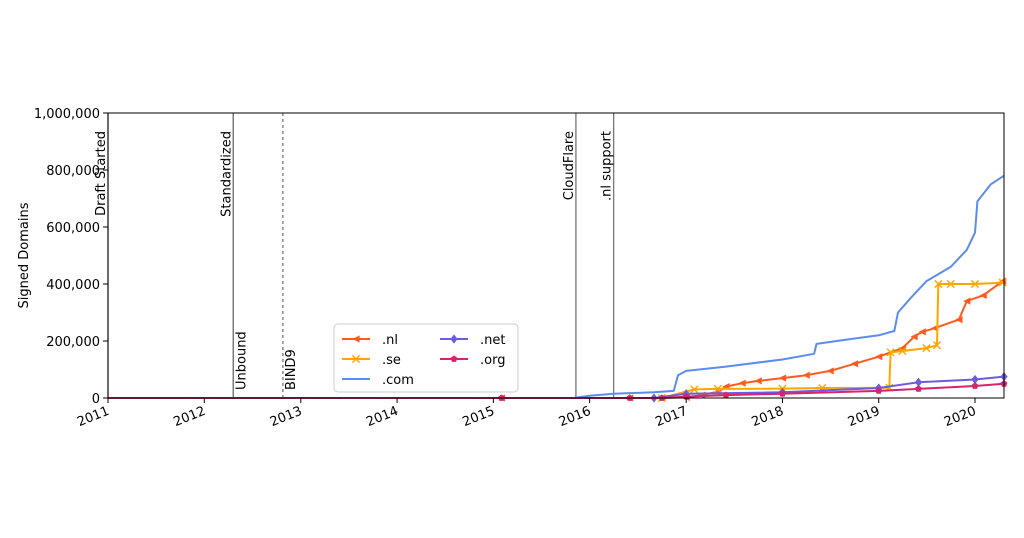 Image resolution: width=1024 pixels, height=538 pixels. What do you see at coordinates (73, 228) in the screenshot?
I see `y-tick-label: 600,000` at bounding box center [73, 228].